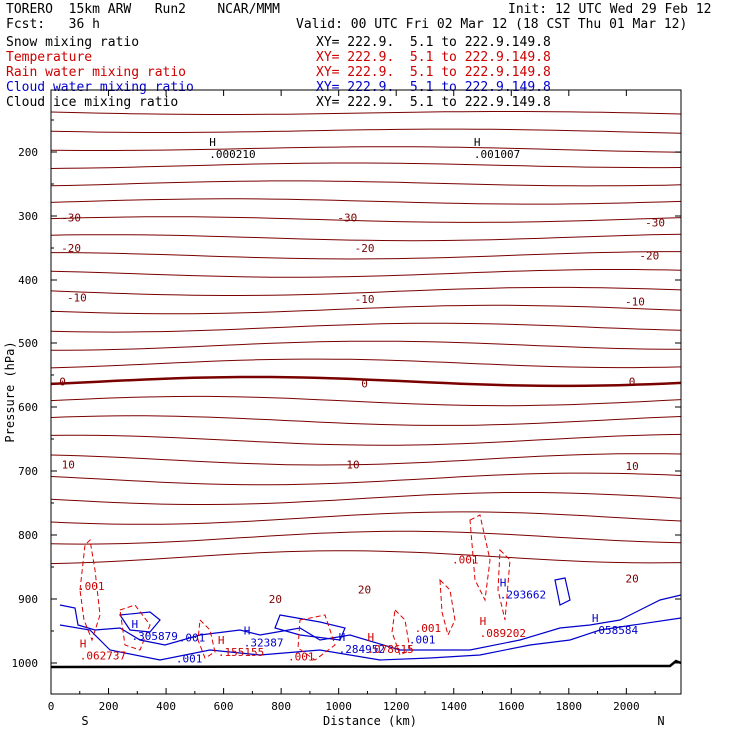  I want to click on field-name: Temperature, so click(49, 57).